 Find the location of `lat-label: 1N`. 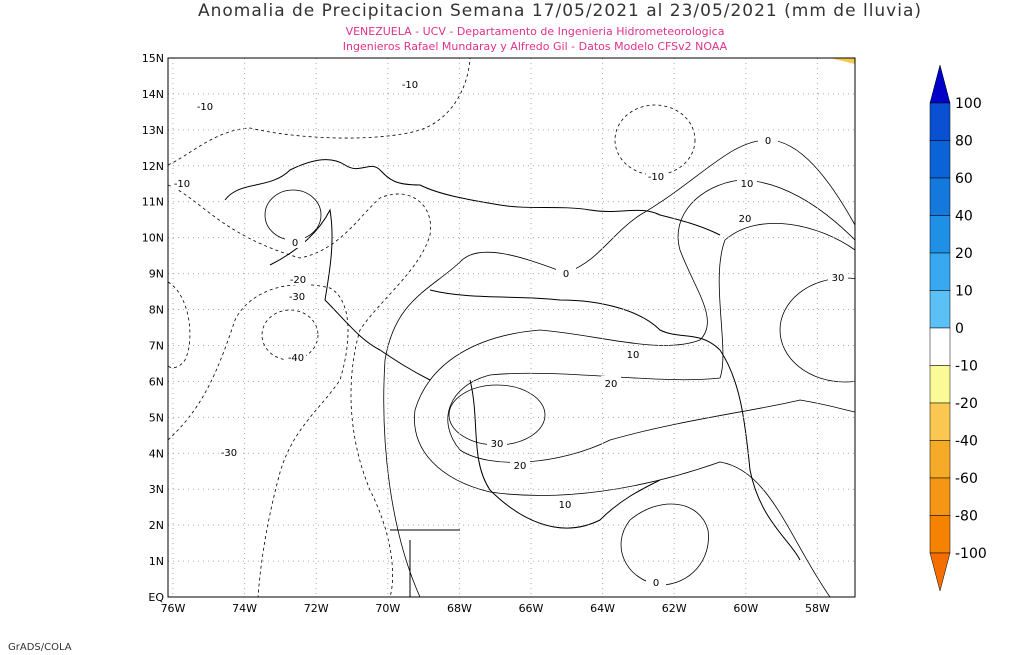

lat-label: 1N is located at coordinates (156, 561).